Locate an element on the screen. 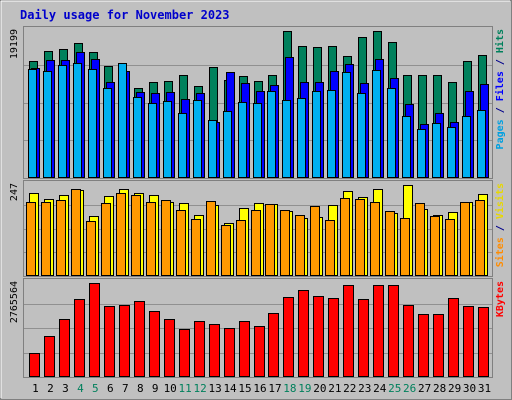 This screenshot has width=512, height=400. y-axis-max-label: 2765564 is located at coordinates (14, 302).